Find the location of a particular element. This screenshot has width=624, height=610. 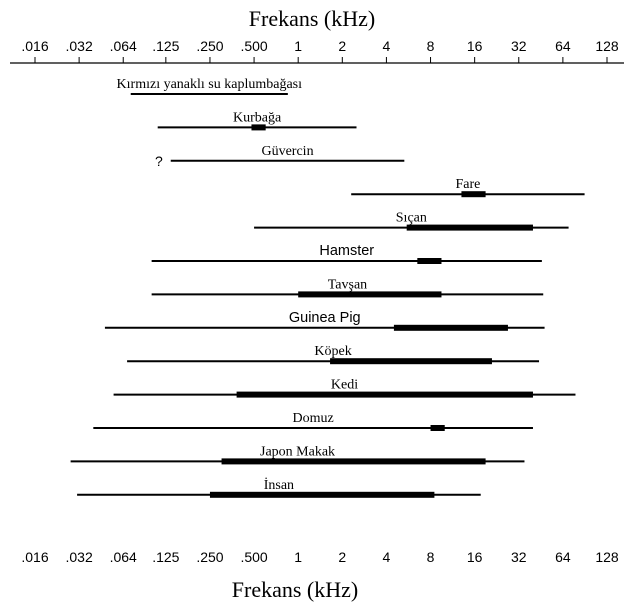

top-tick-label: 128 is located at coordinates (607, 46).